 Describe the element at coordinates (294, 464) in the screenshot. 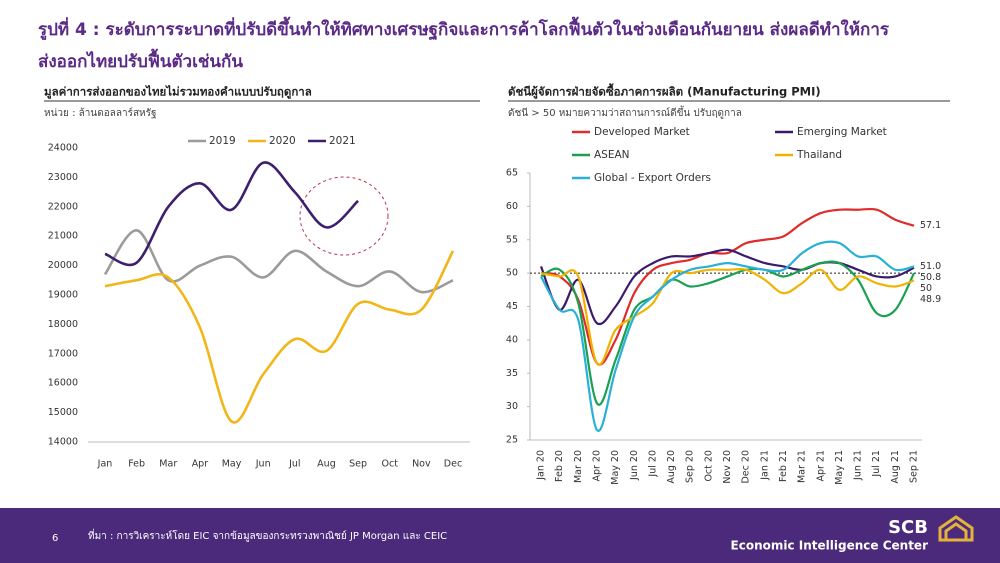

I see `x-tick-label: Jul` at that location.